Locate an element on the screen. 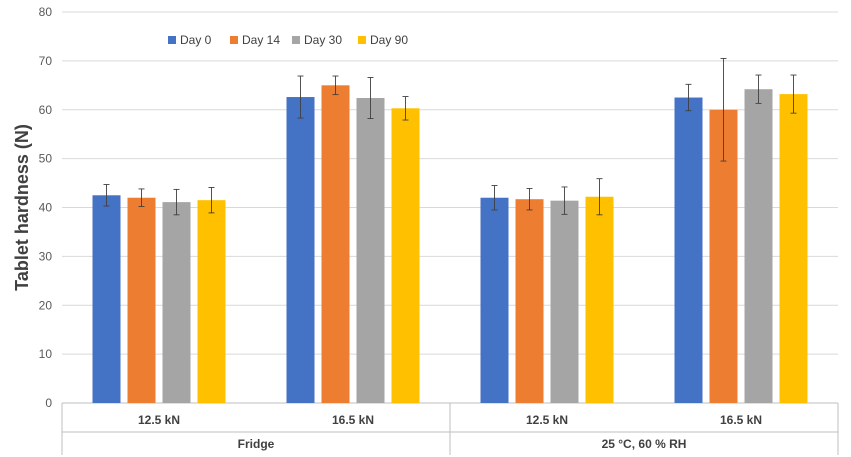 The height and width of the screenshot is (457, 851). axes is located at coordinates (450, 428).